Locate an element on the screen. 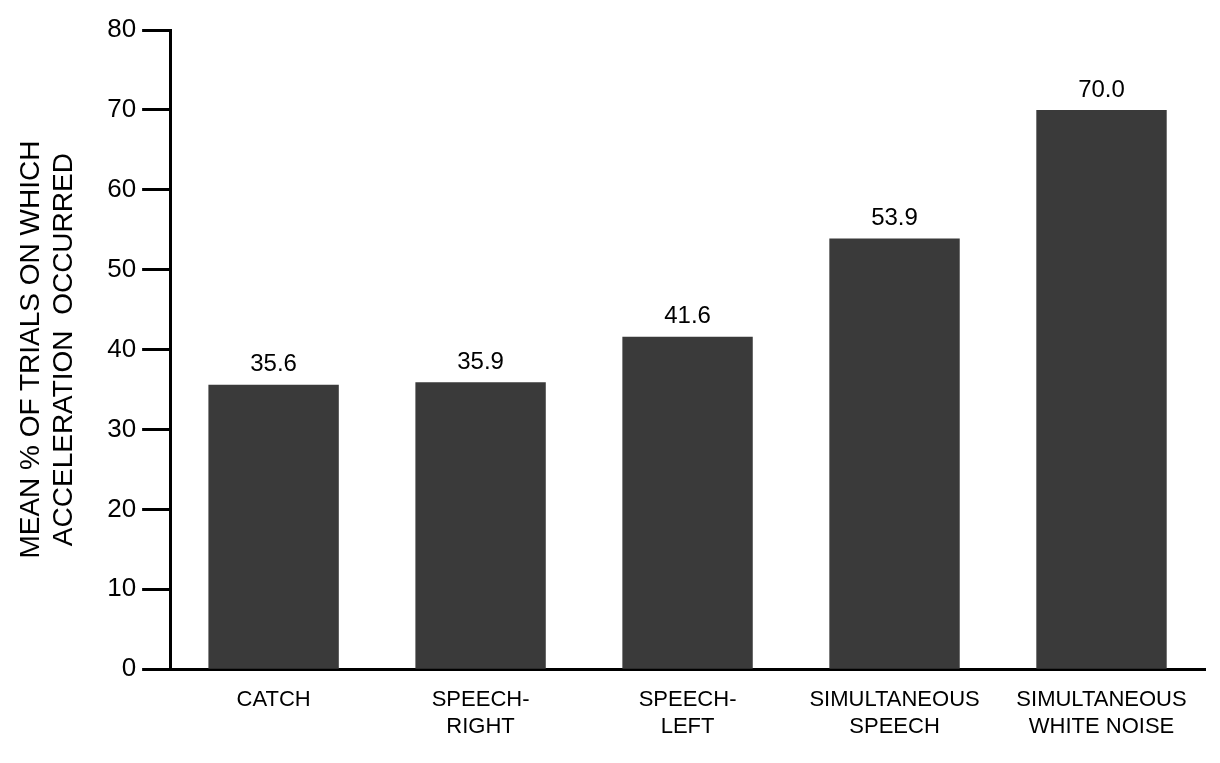 Image resolution: width=1220 pixels, height=763 pixels. y-tick-label: 80 is located at coordinates (122, 28).